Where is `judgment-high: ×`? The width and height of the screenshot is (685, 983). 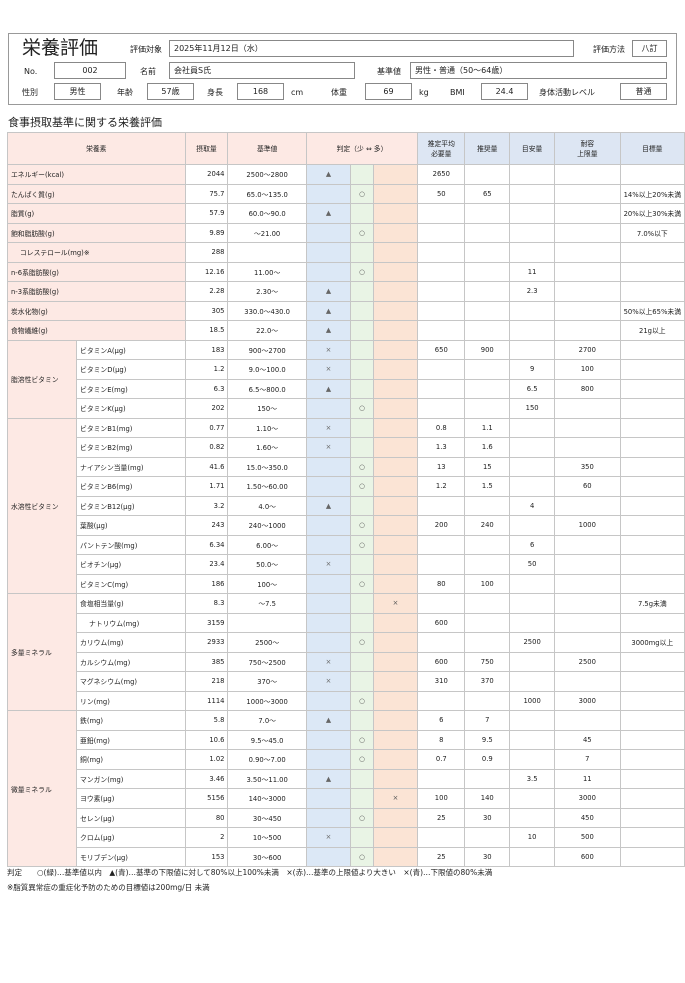 judgment-high: × is located at coordinates (395, 798).